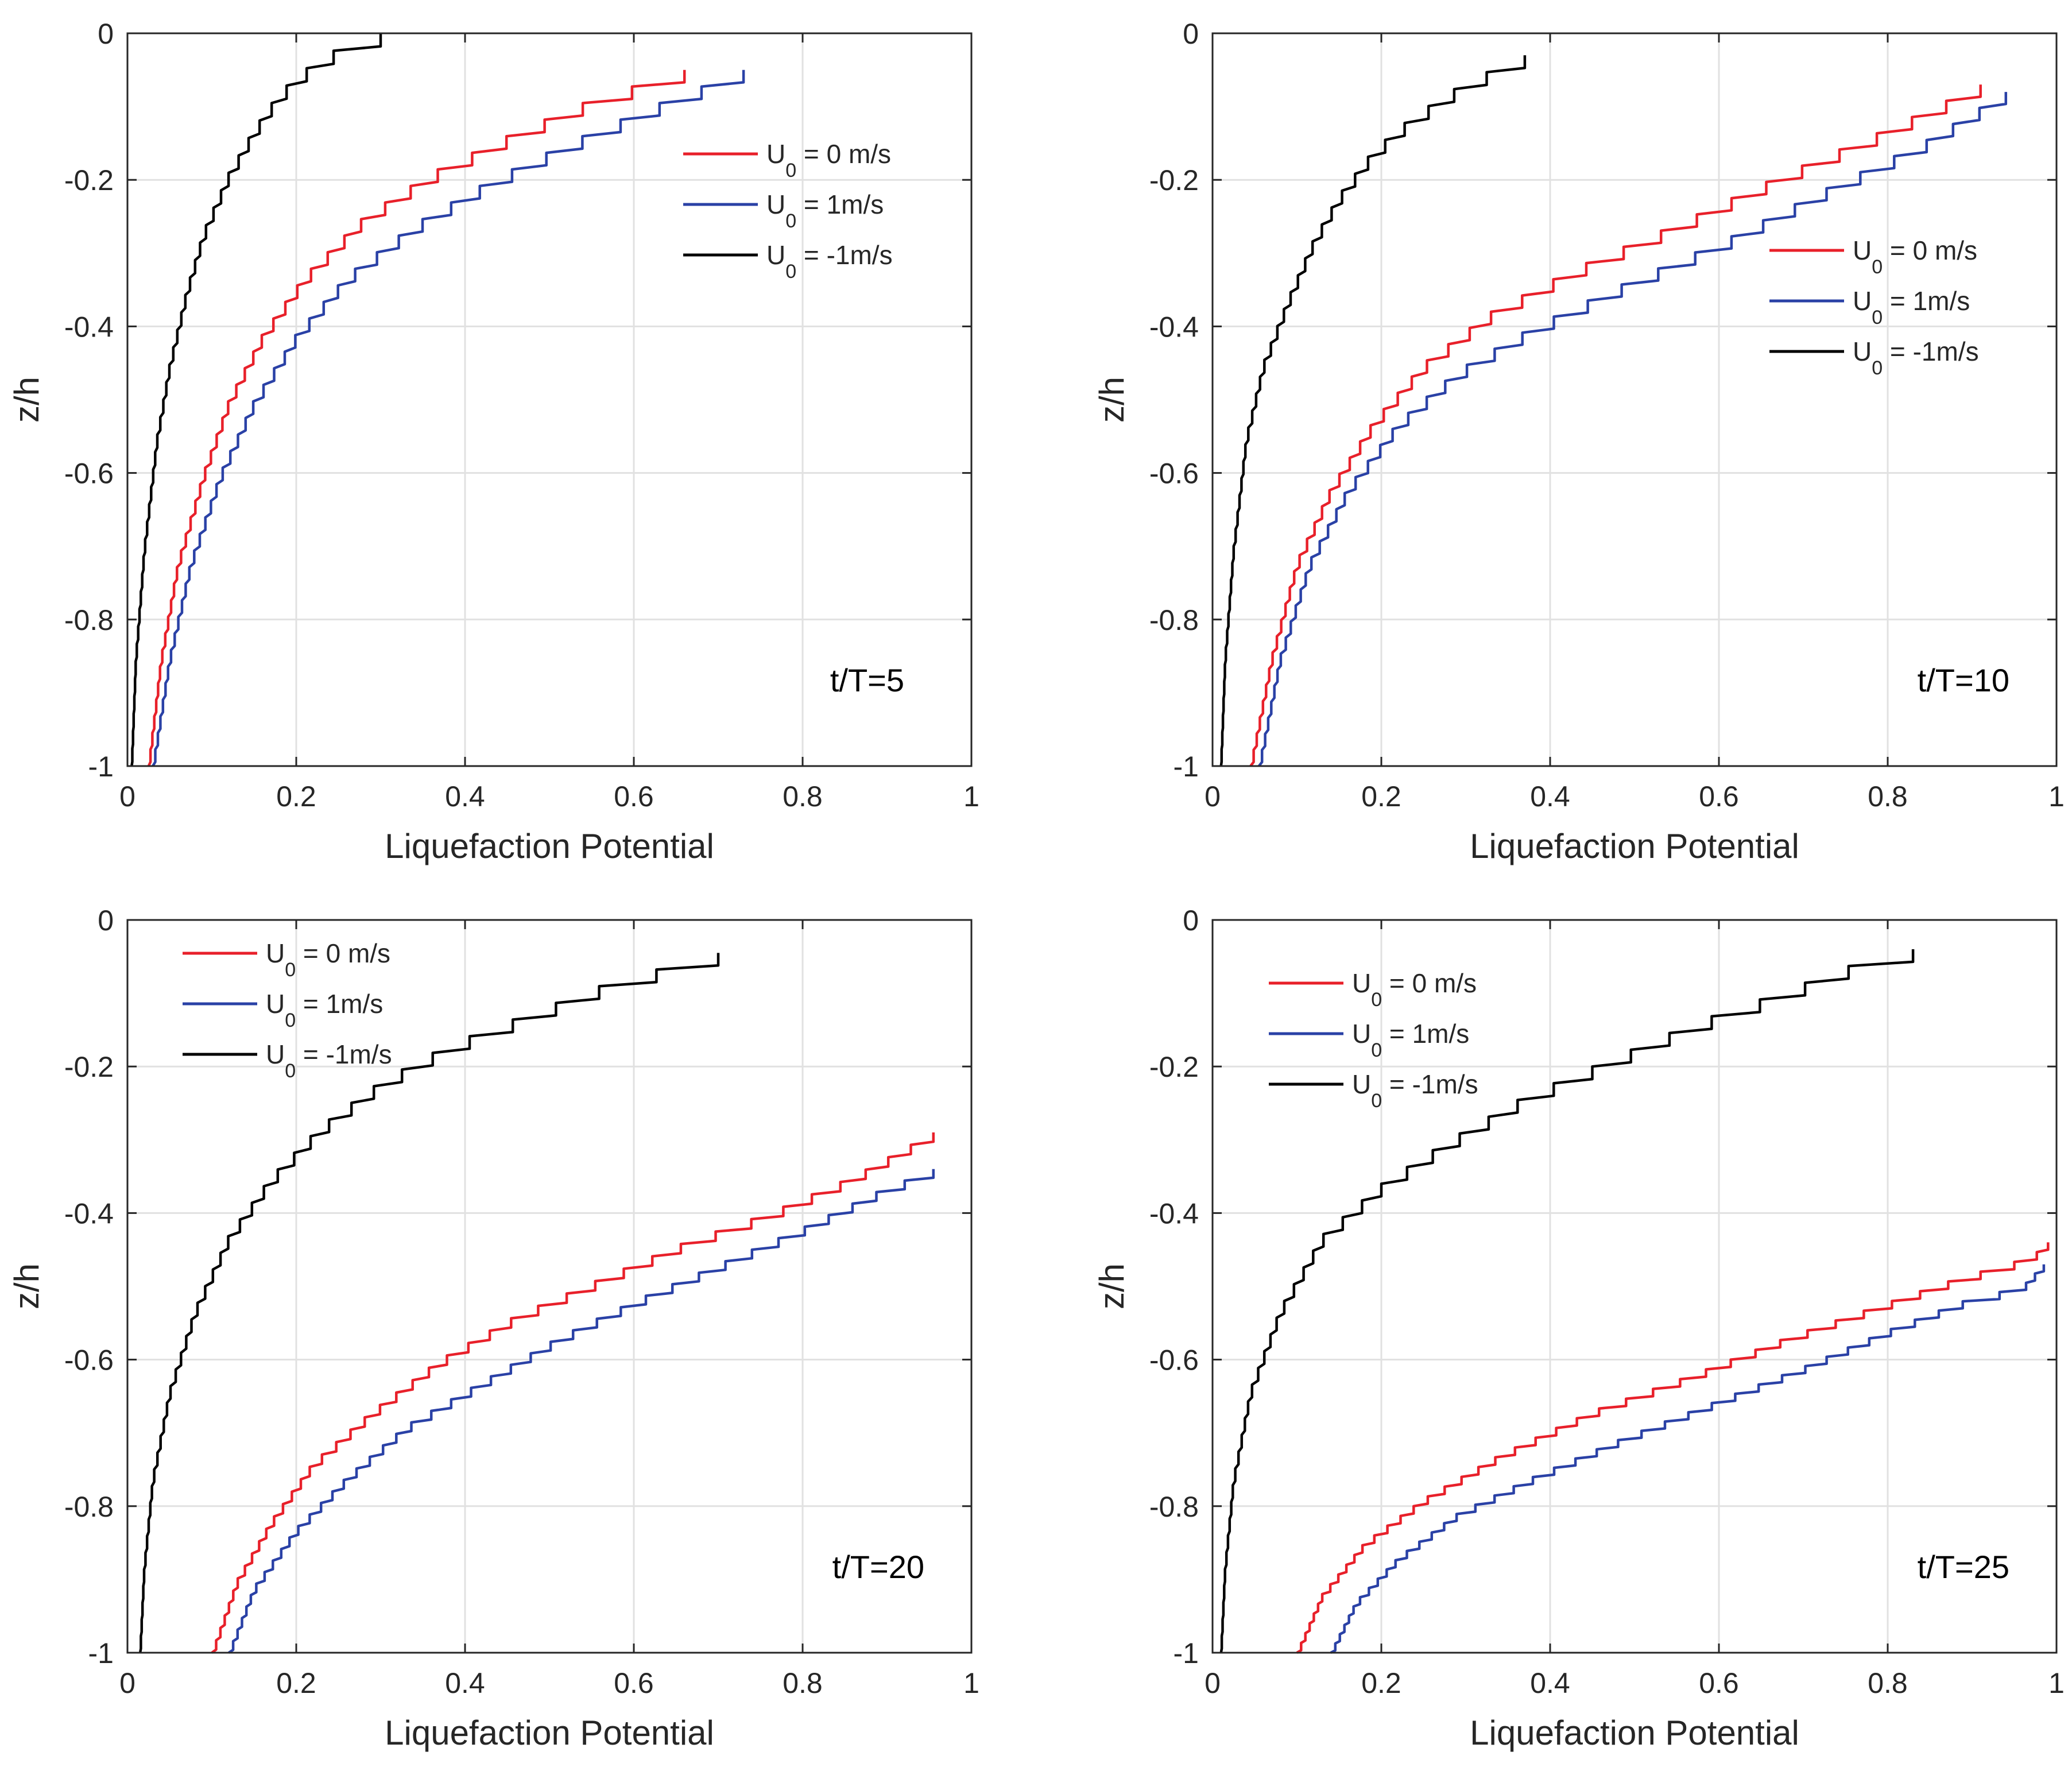 The height and width of the screenshot is (1771, 2072). Describe the element at coordinates (878, 1567) in the screenshot. I see `panel-annotation: t/T=20` at that location.